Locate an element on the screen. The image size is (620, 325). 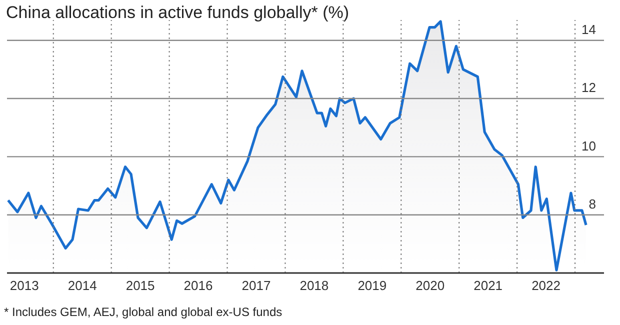
y-tick-label: 14 is located at coordinates (589, 29).